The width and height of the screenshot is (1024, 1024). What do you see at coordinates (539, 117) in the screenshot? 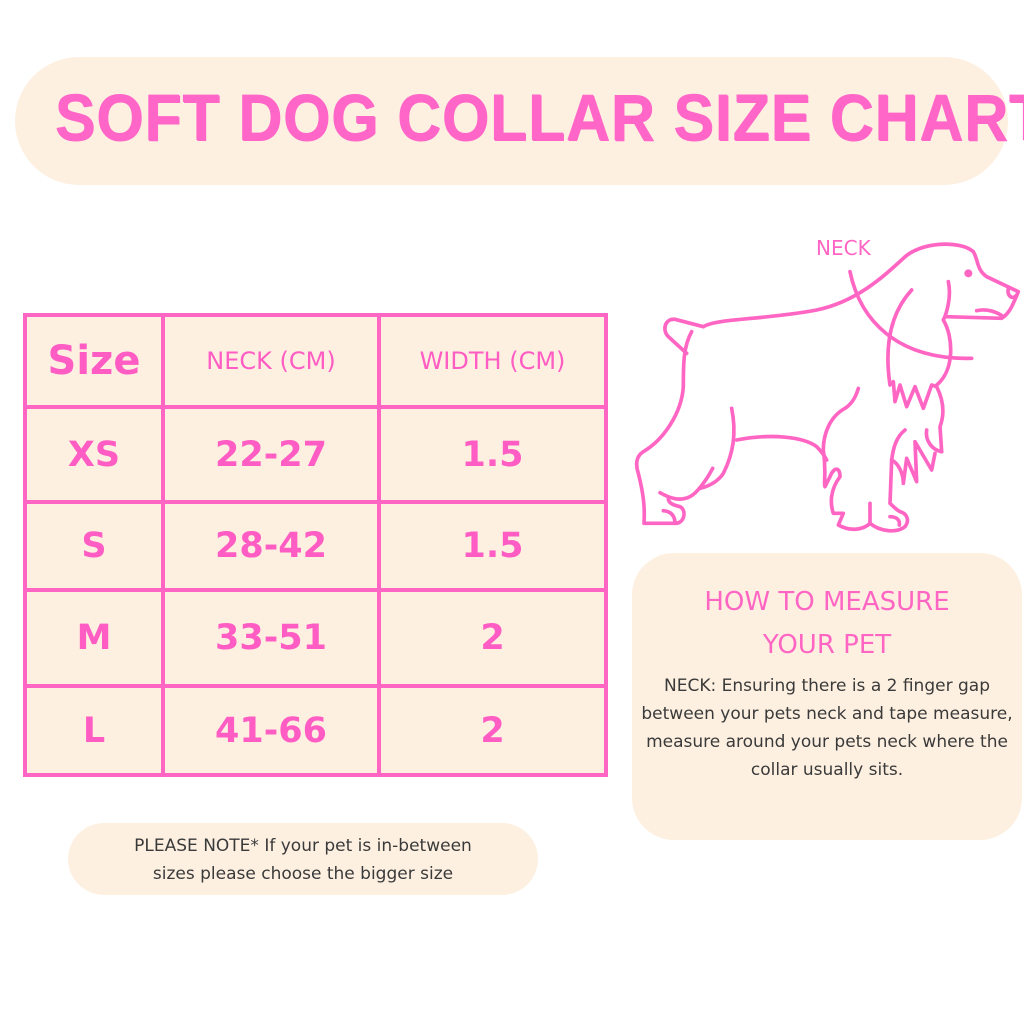
I see `page-title: SOFT DOG COLLAR SIZE CHART` at bounding box center [539, 117].